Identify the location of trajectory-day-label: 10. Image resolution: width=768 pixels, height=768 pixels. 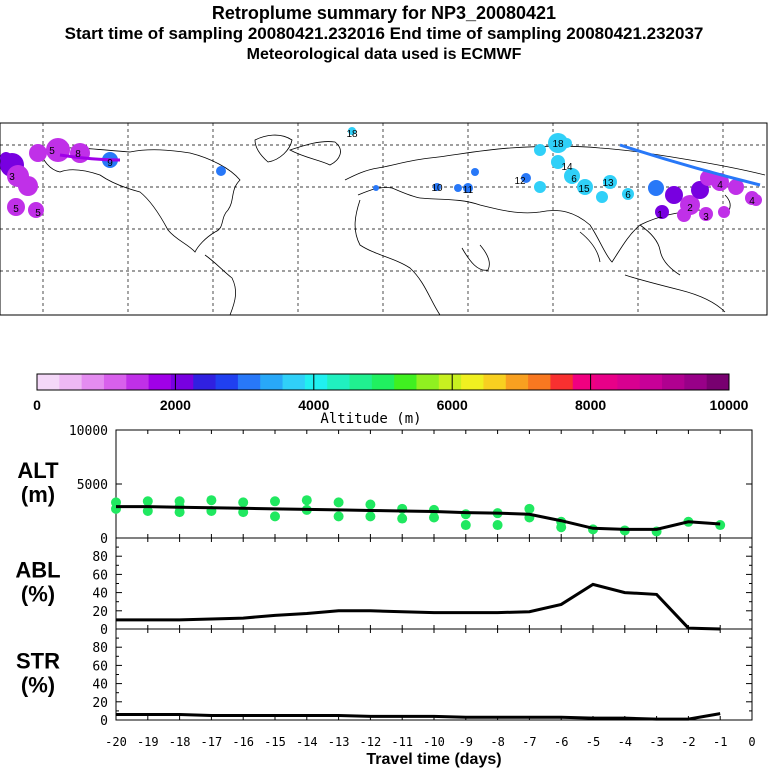
(437, 188).